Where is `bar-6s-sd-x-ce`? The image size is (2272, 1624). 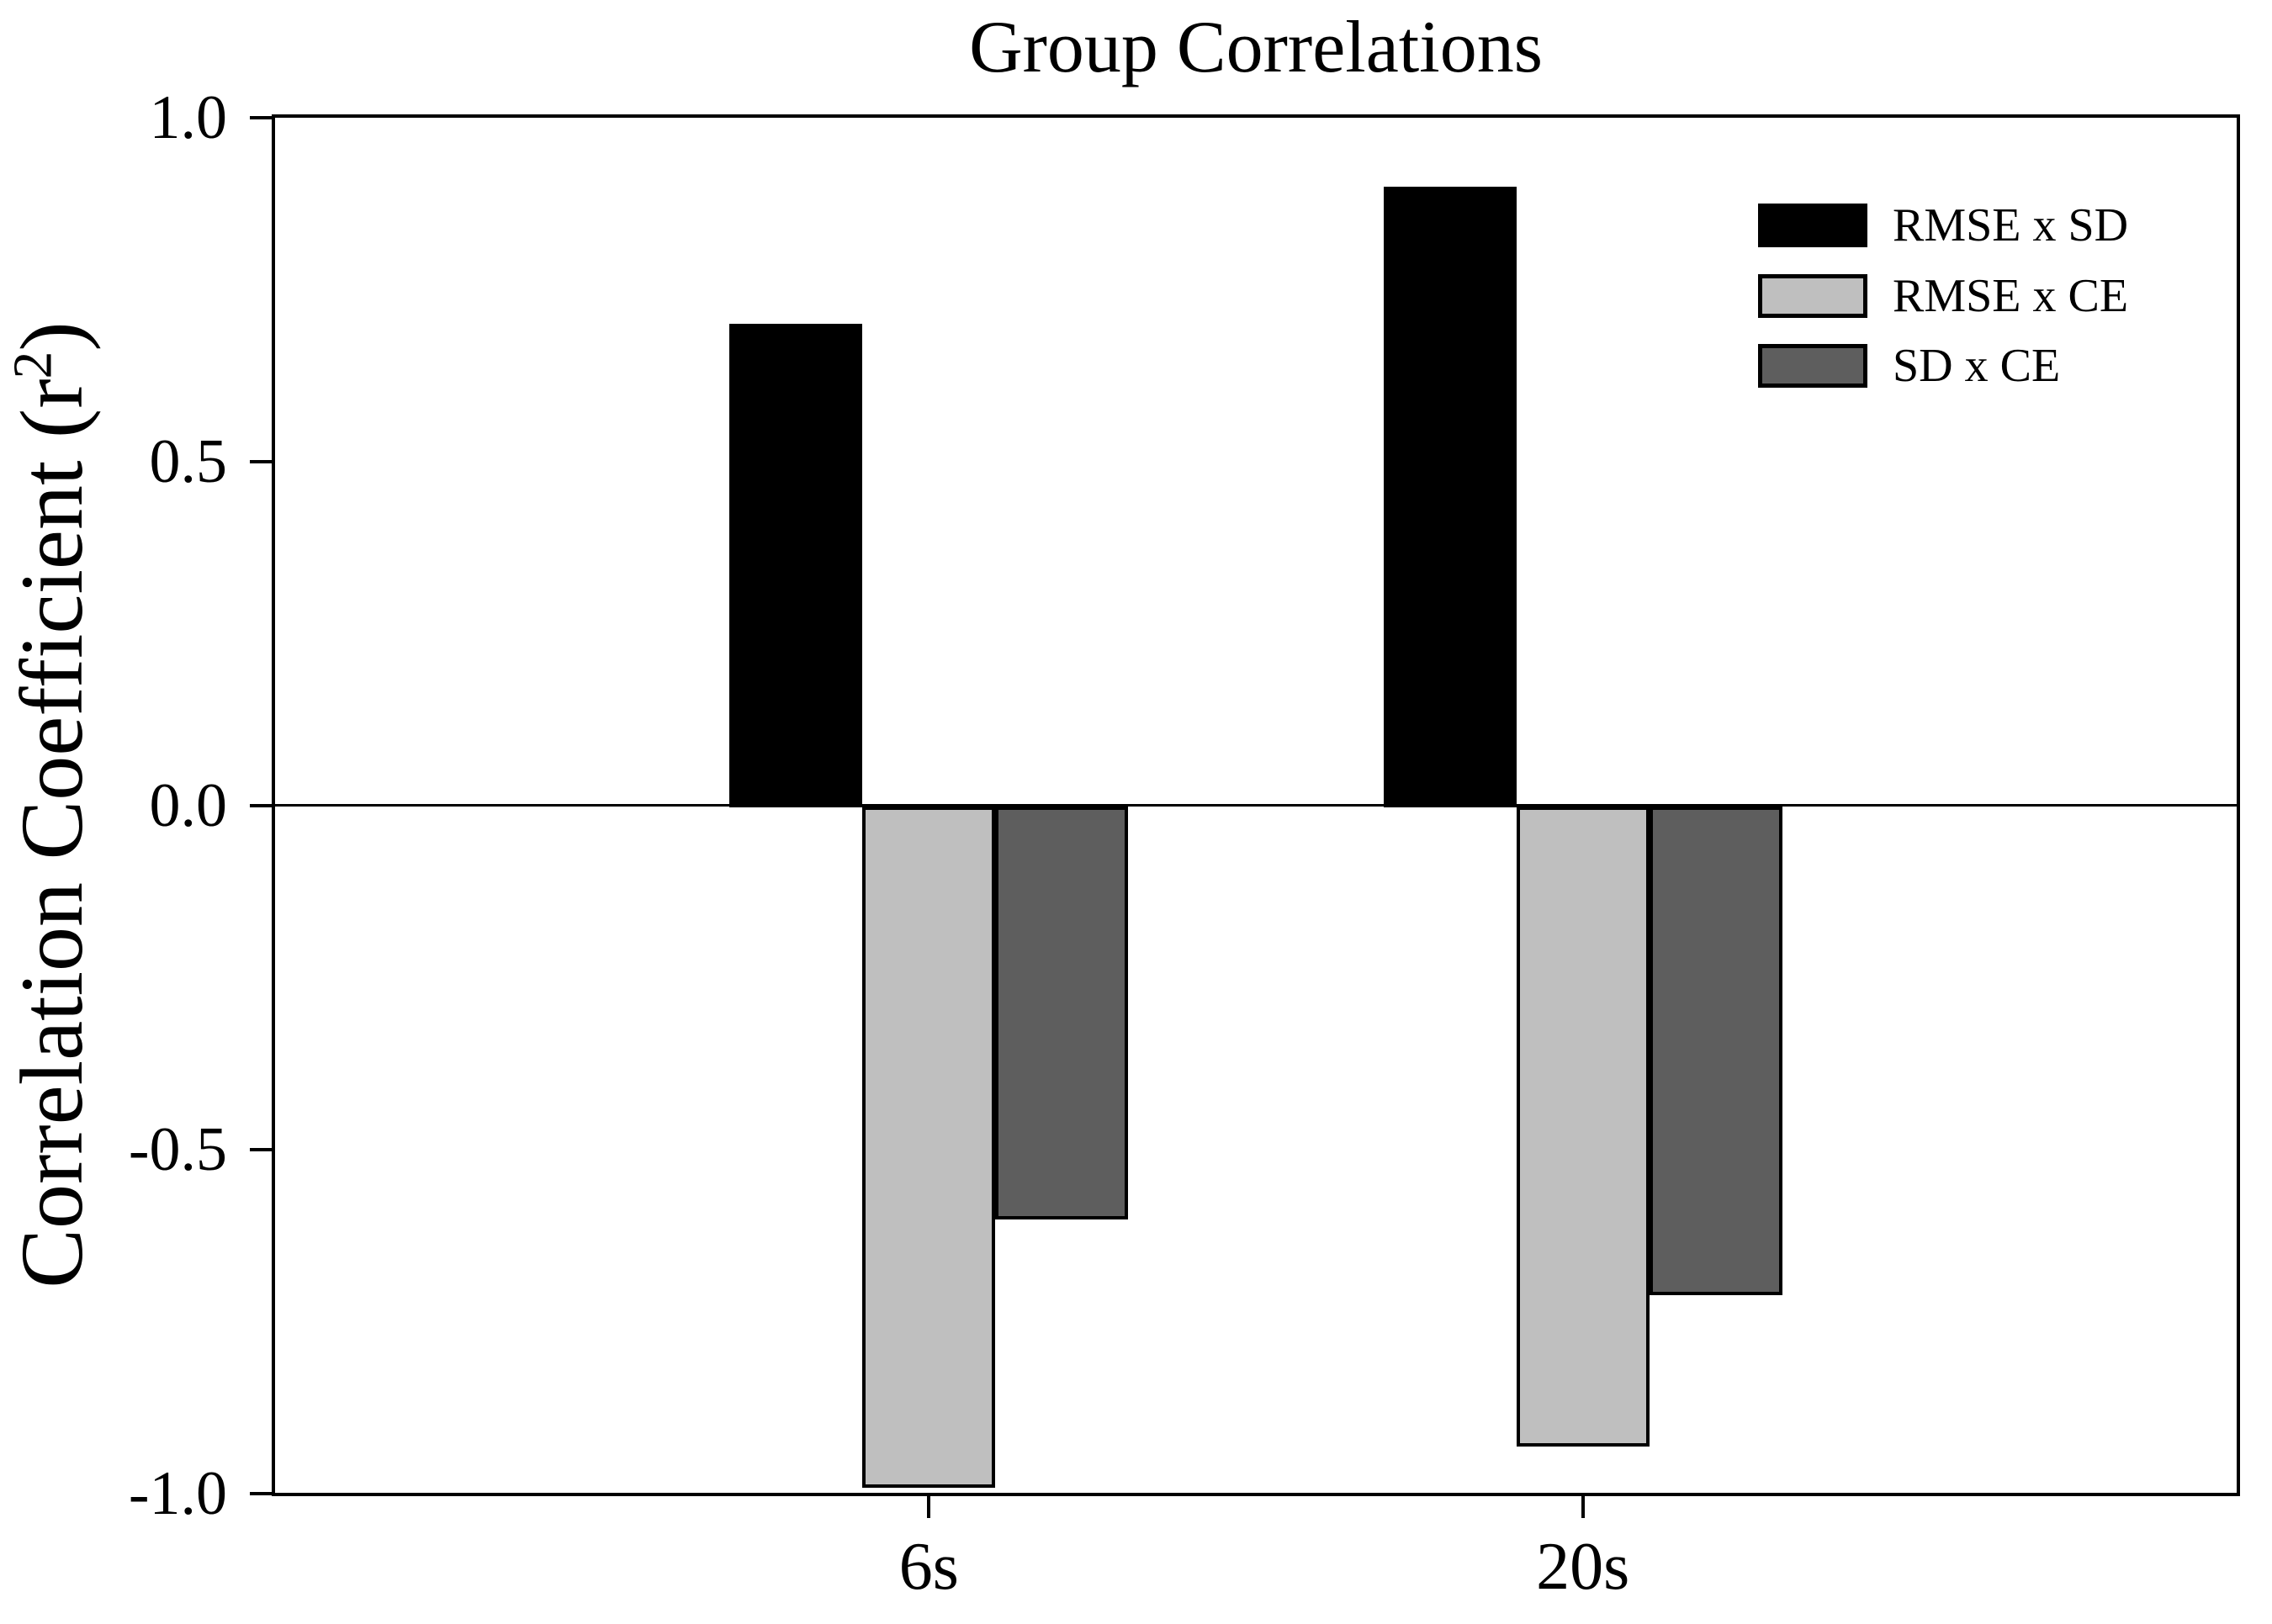 bar-6s-sd-x-ce is located at coordinates (1062, 1013).